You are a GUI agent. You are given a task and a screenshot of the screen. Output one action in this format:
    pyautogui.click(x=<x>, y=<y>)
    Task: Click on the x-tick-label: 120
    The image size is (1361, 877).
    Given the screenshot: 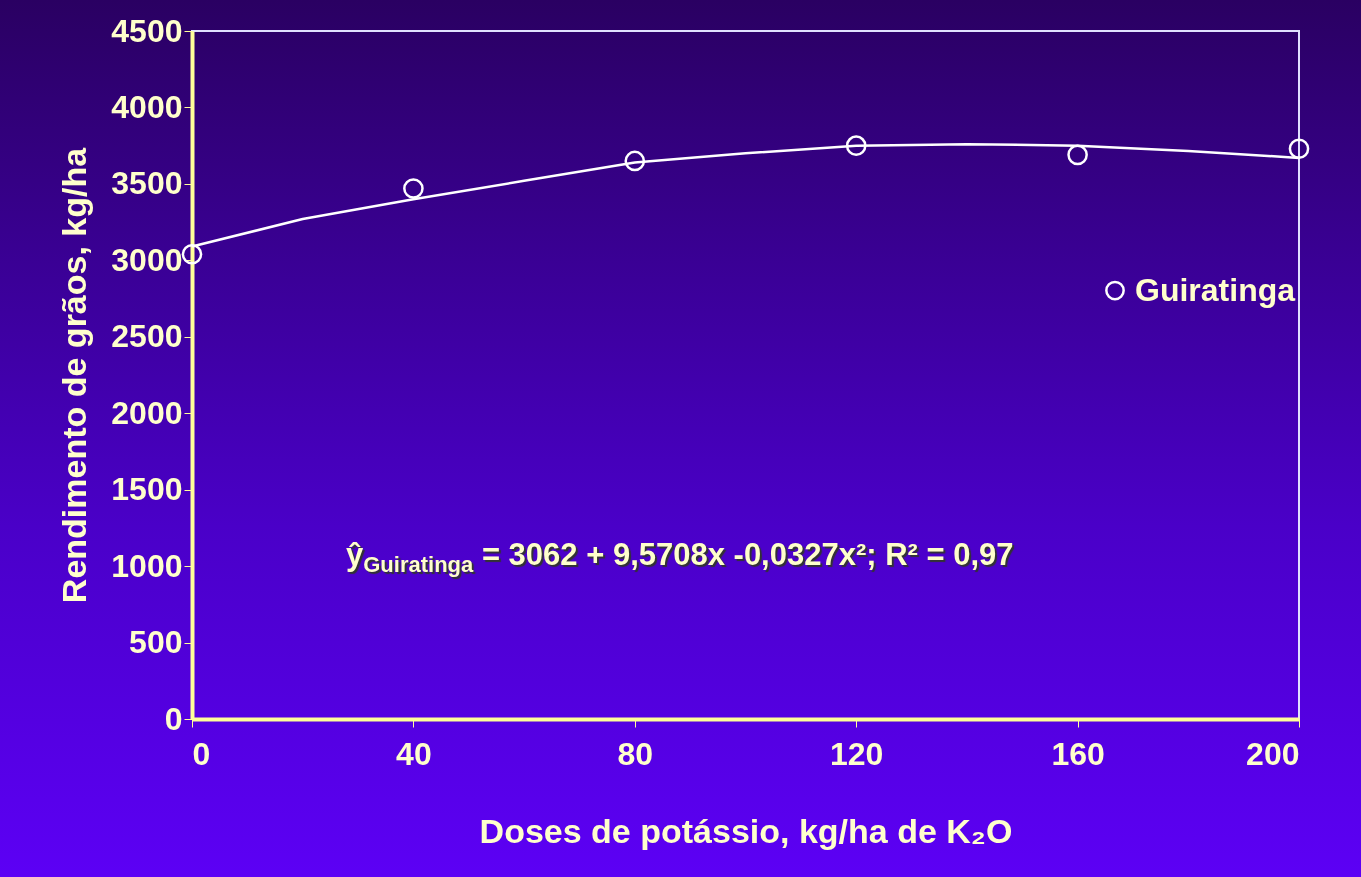 What is the action you would take?
    pyautogui.click(x=857, y=753)
    